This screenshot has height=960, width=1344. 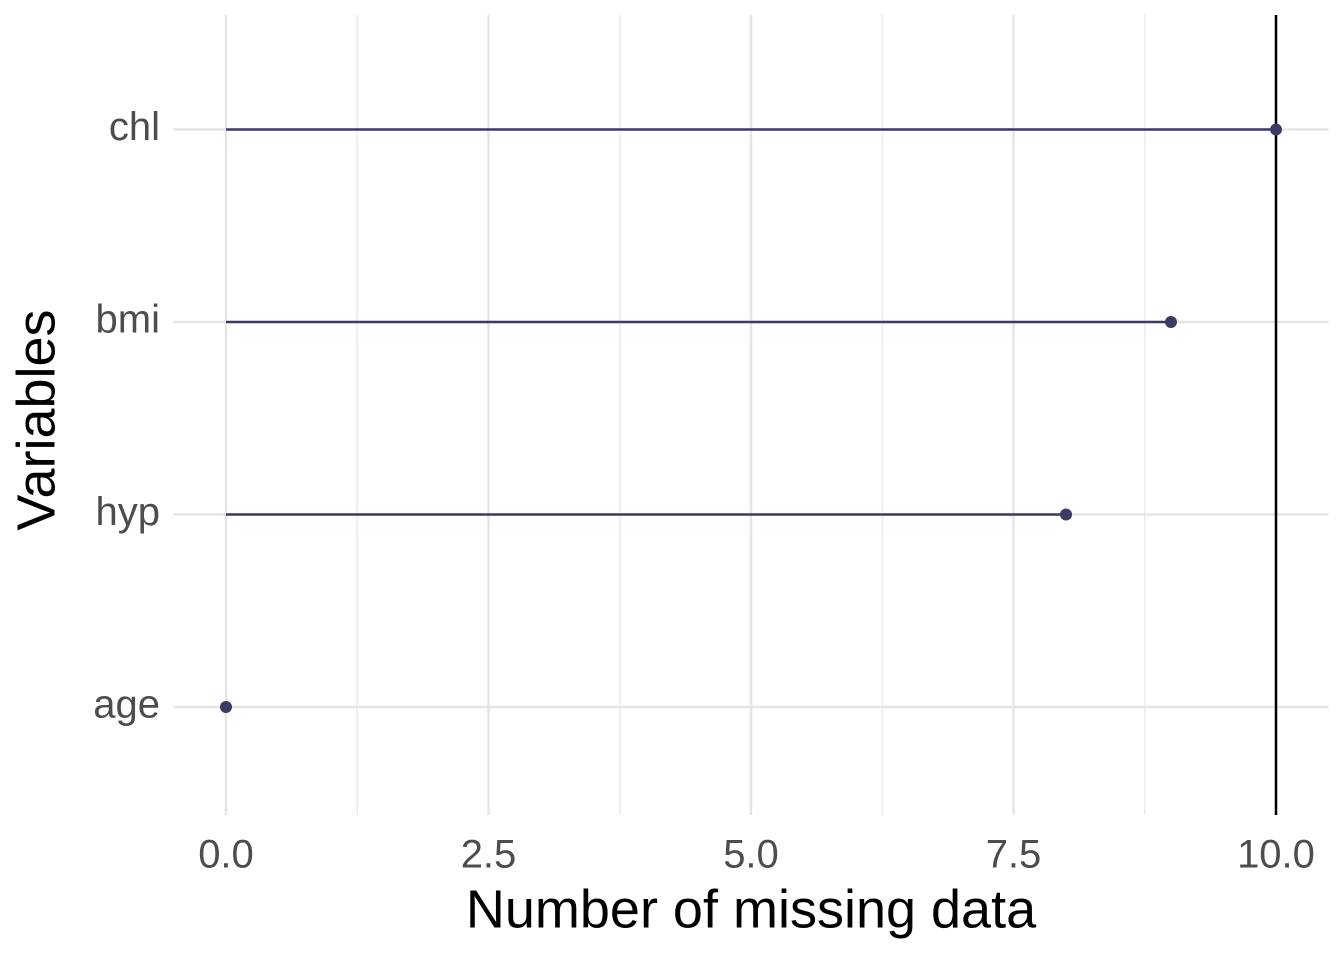 What do you see at coordinates (1276, 855) in the screenshot?
I see `x-tick-label: 10.0` at bounding box center [1276, 855].